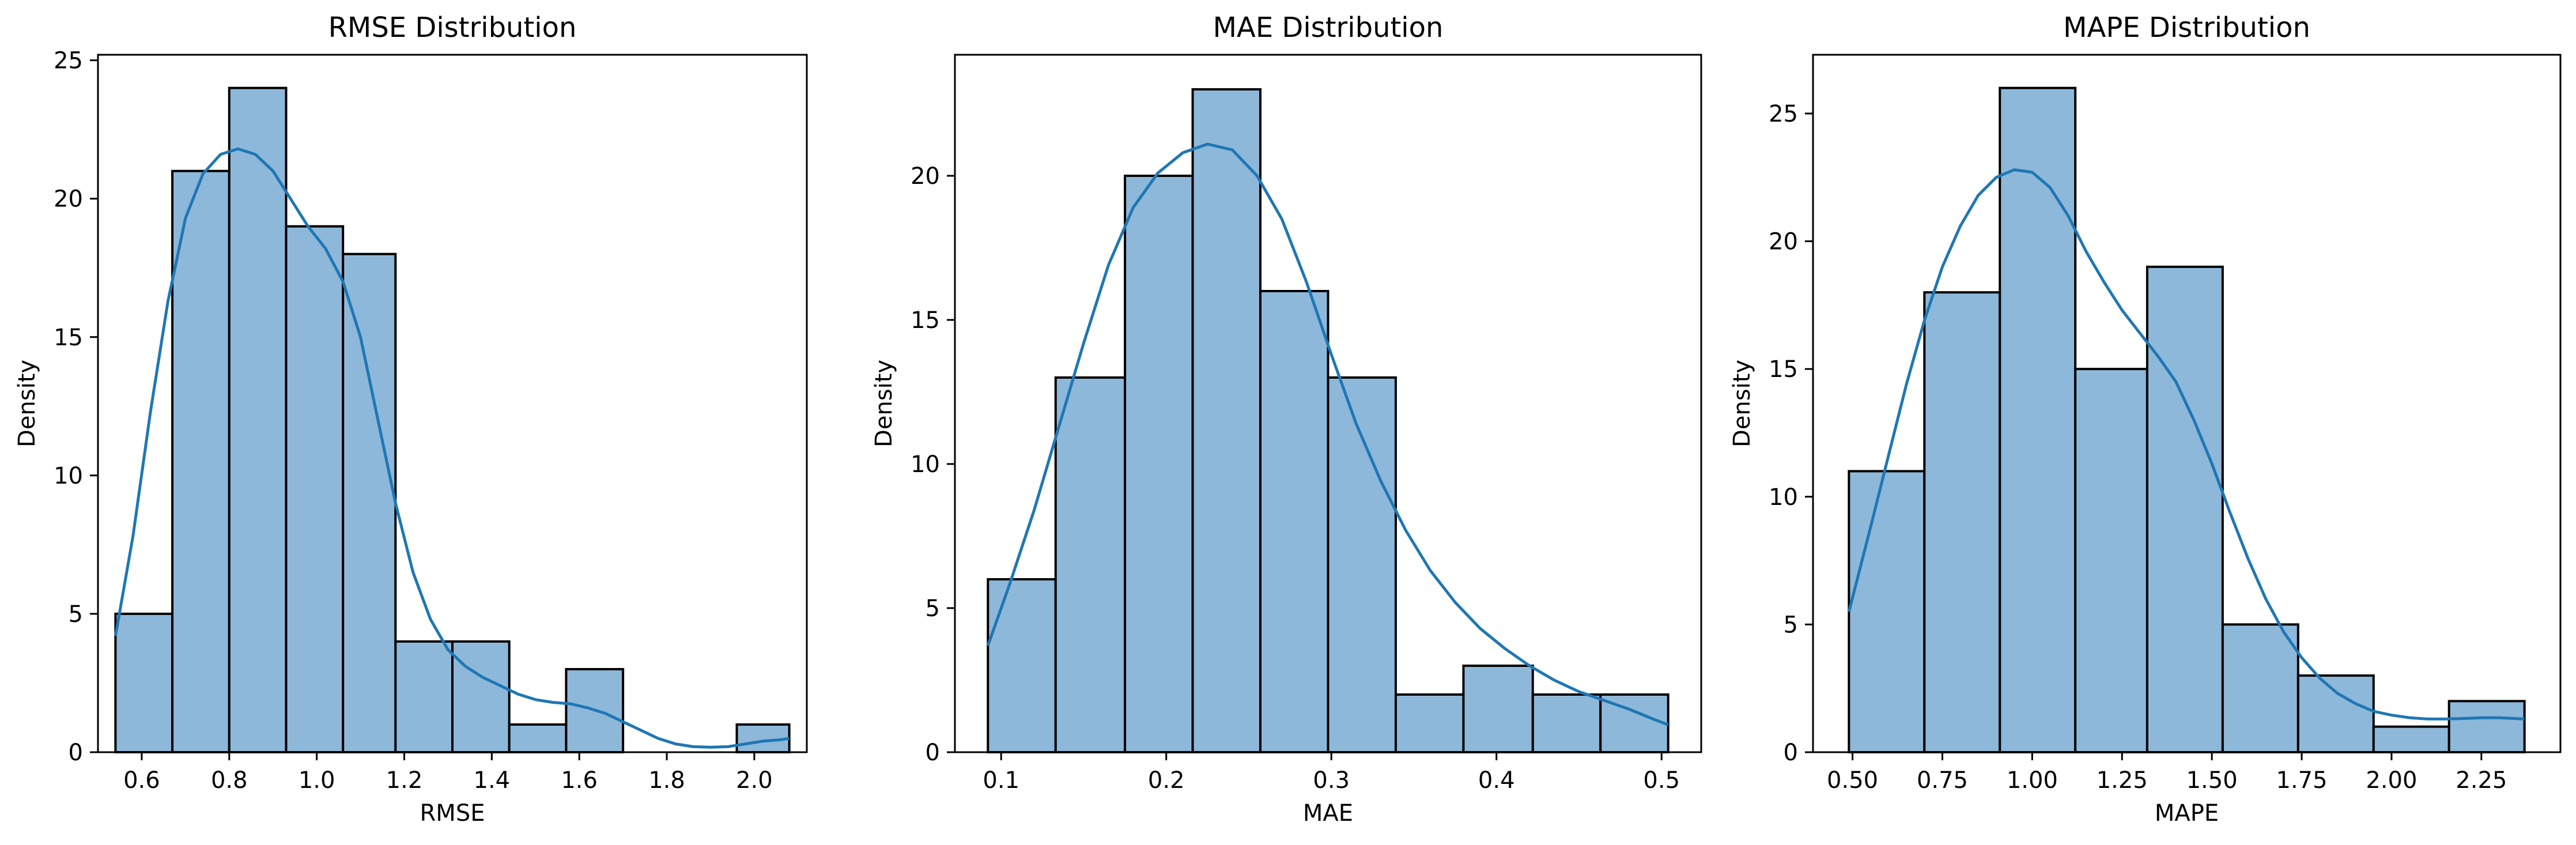  What do you see at coordinates (229, 780) in the screenshot?
I see `x-tick-label: 0.8` at bounding box center [229, 780].